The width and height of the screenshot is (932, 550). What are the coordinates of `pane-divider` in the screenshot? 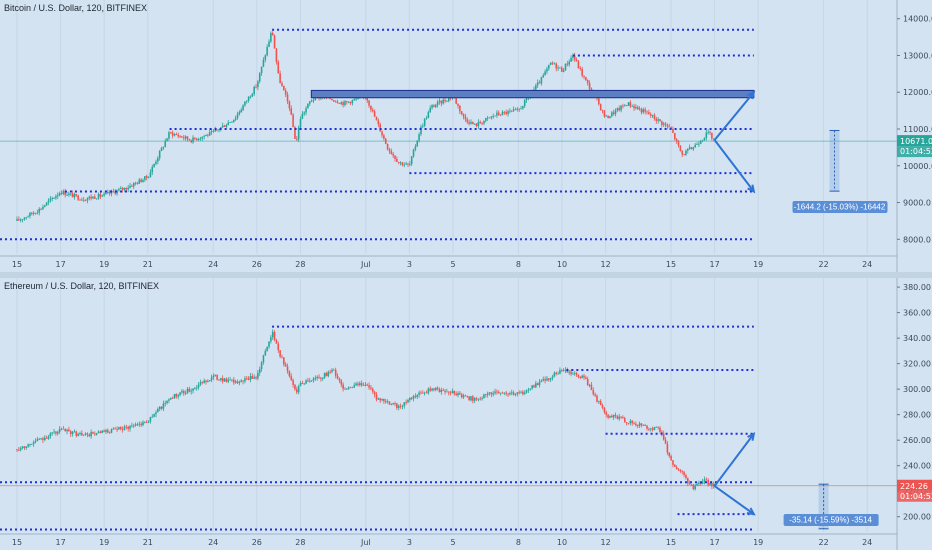 It's located at (466, 275).